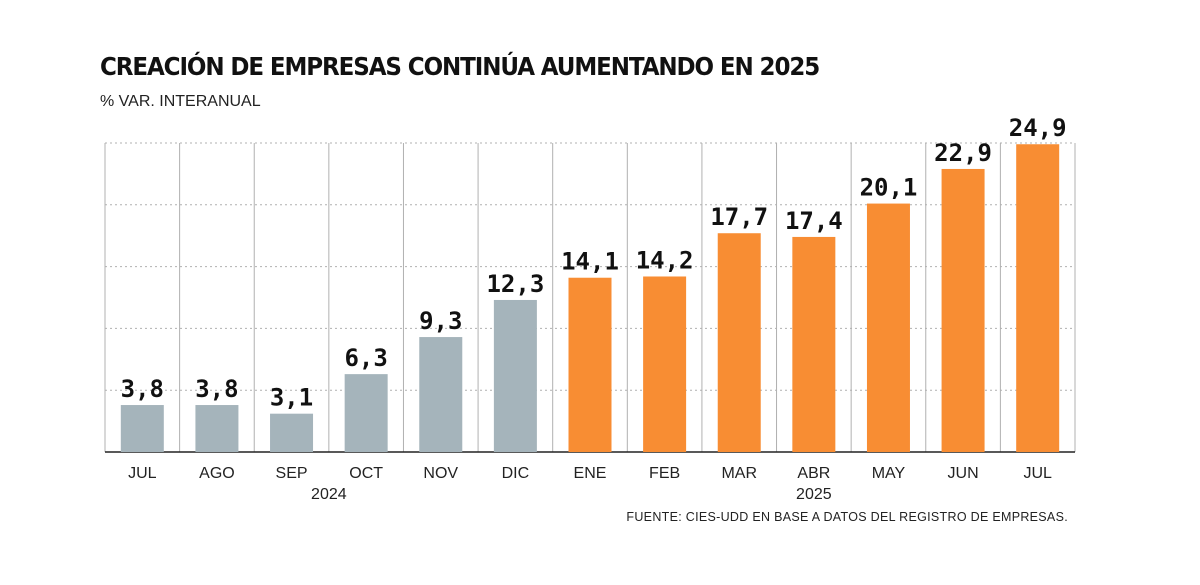 The height and width of the screenshot is (585, 1200). What do you see at coordinates (515, 284) in the screenshot?
I see `bar-value-label: 12,3` at bounding box center [515, 284].